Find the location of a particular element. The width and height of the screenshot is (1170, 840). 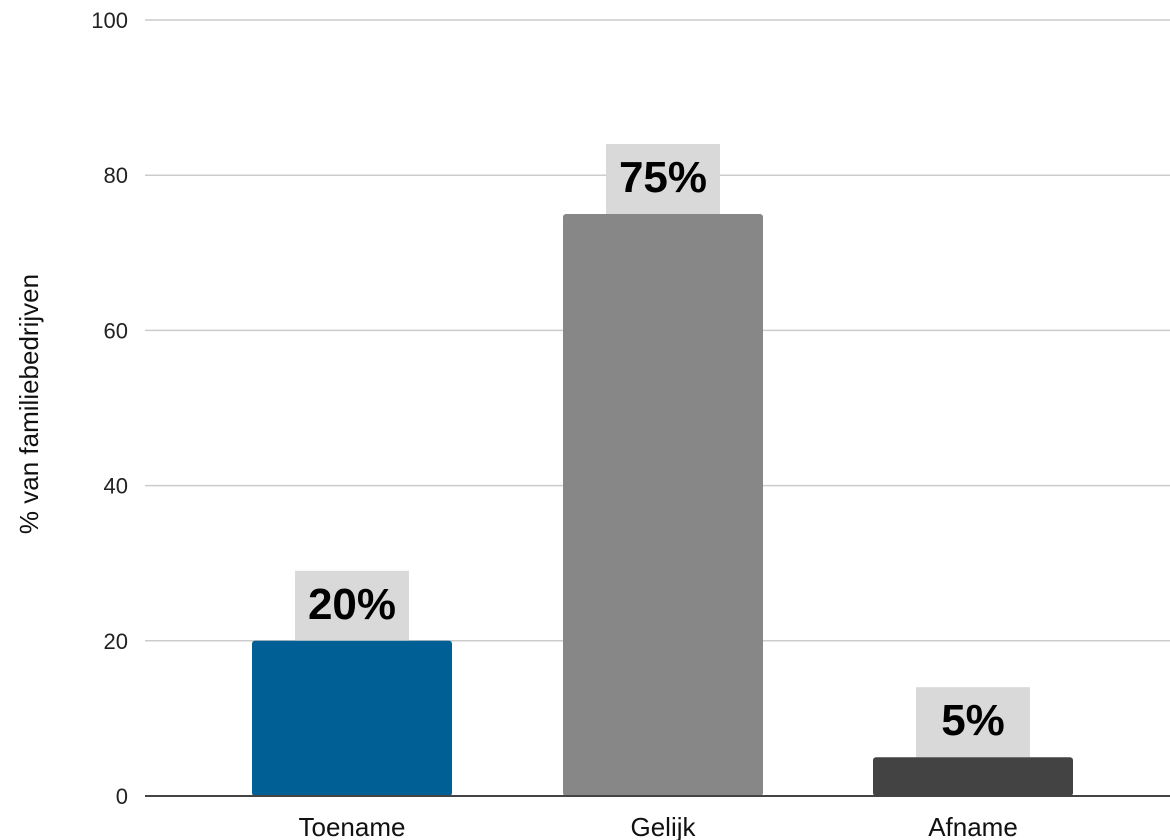

y-tick-label: 60 is located at coordinates (116, 330).